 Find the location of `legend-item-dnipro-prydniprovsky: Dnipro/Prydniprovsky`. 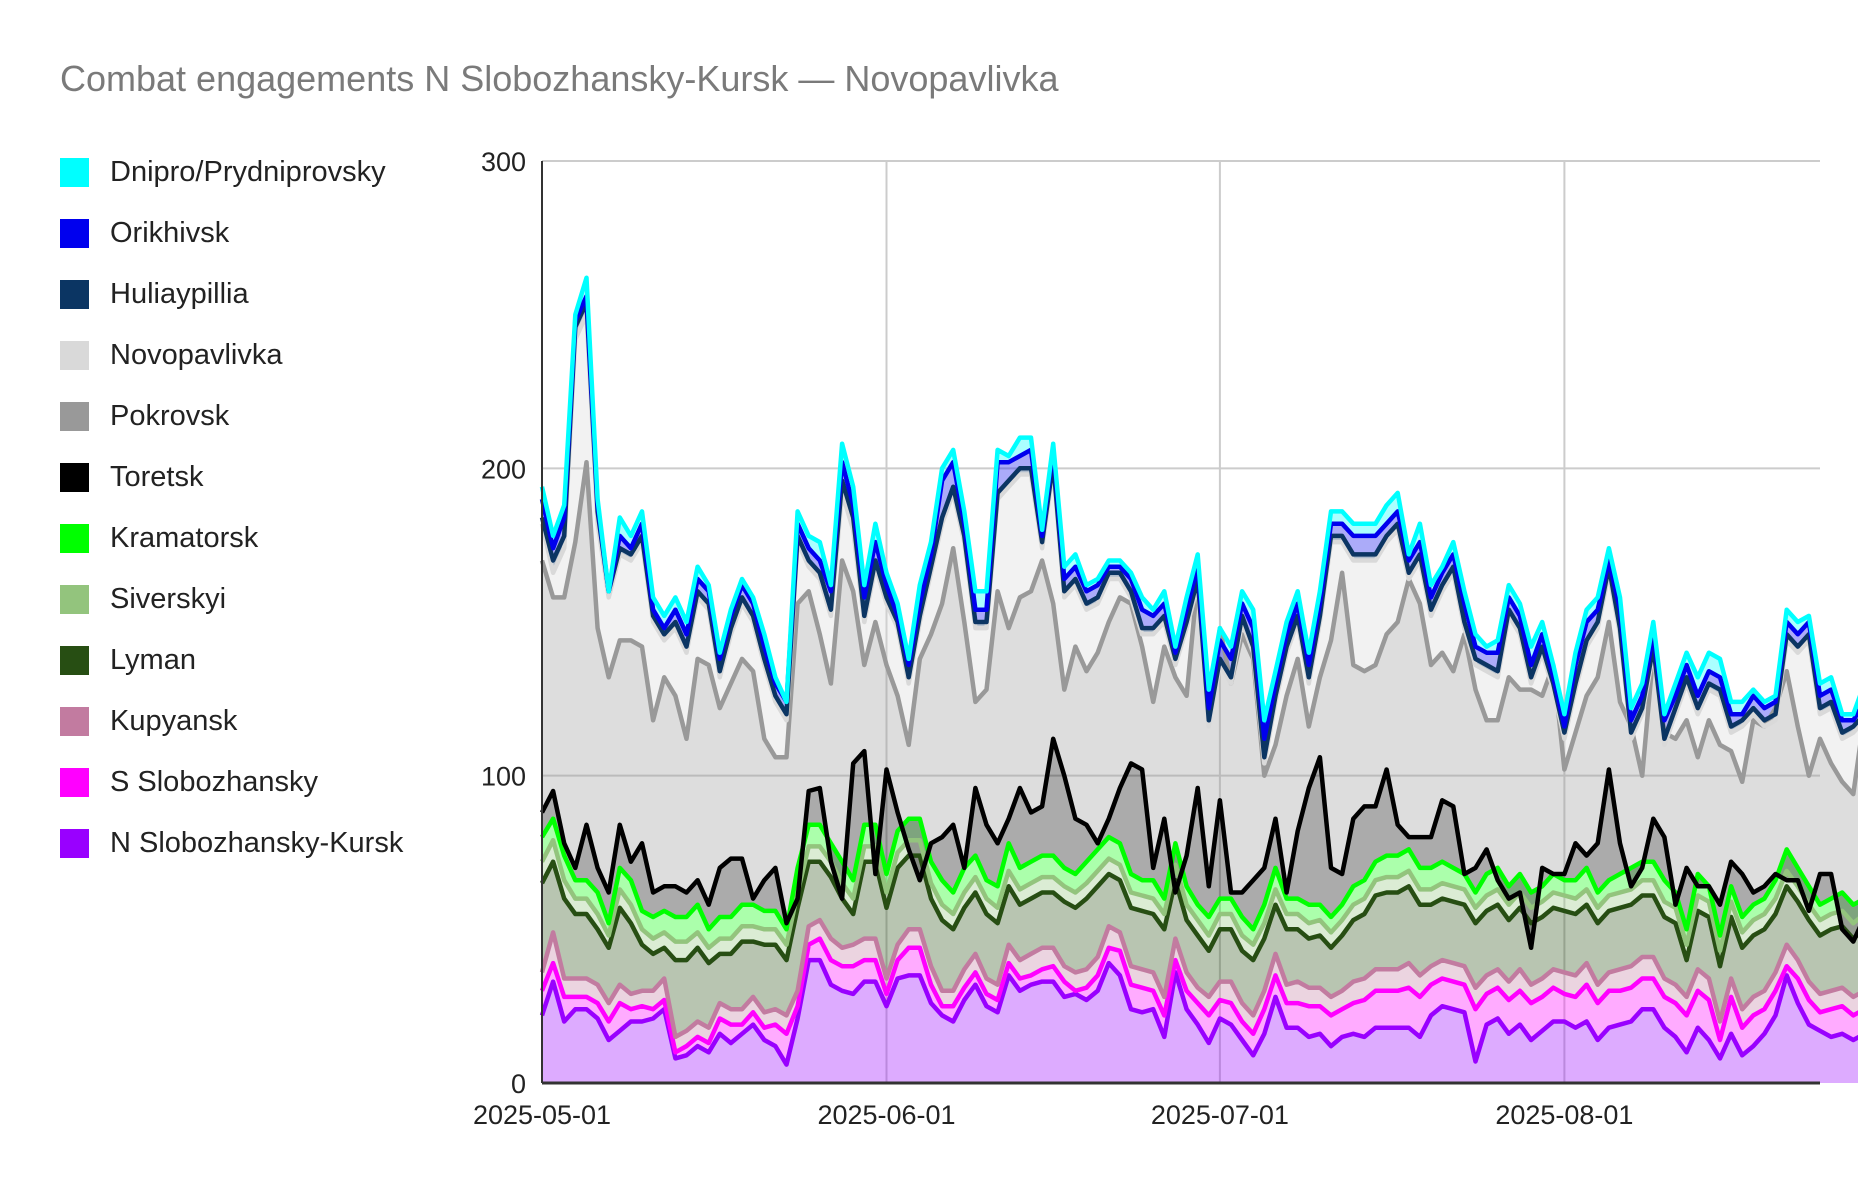

legend-item-dnipro-prydniprovsky: Dnipro/Prydniprovsky is located at coordinates (231, 172).